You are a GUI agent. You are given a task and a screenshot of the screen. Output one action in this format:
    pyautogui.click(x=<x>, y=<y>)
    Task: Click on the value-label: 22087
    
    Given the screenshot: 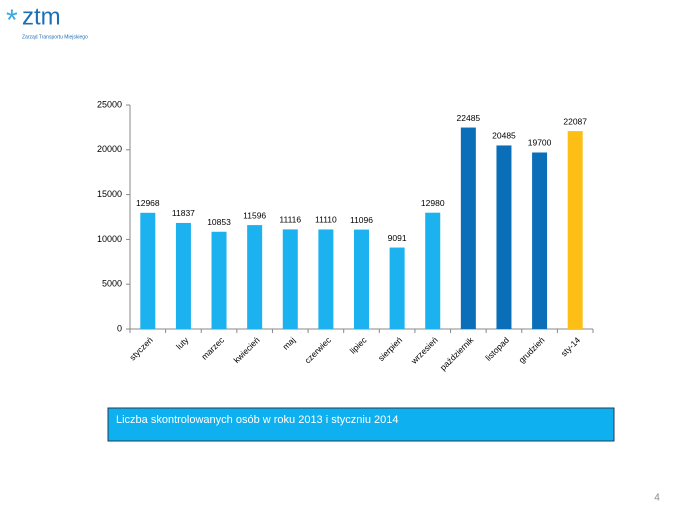 What is the action you would take?
    pyautogui.click(x=575, y=121)
    